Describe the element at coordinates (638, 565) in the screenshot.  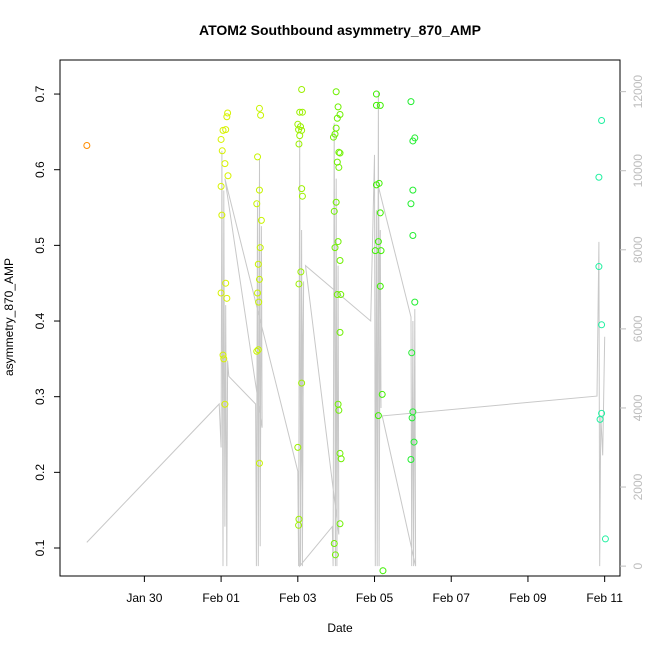
I see `y2-tick-label: 0` at that location.